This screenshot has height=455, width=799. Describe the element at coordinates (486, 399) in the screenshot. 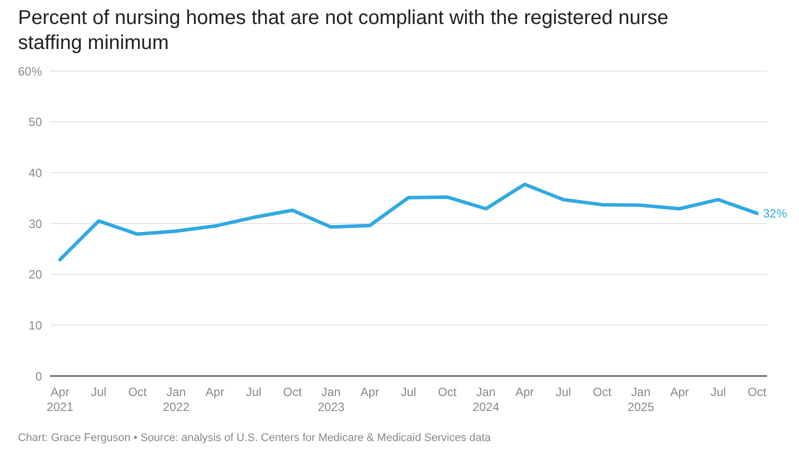

I see `x-tick-label: Jan 2024` at that location.